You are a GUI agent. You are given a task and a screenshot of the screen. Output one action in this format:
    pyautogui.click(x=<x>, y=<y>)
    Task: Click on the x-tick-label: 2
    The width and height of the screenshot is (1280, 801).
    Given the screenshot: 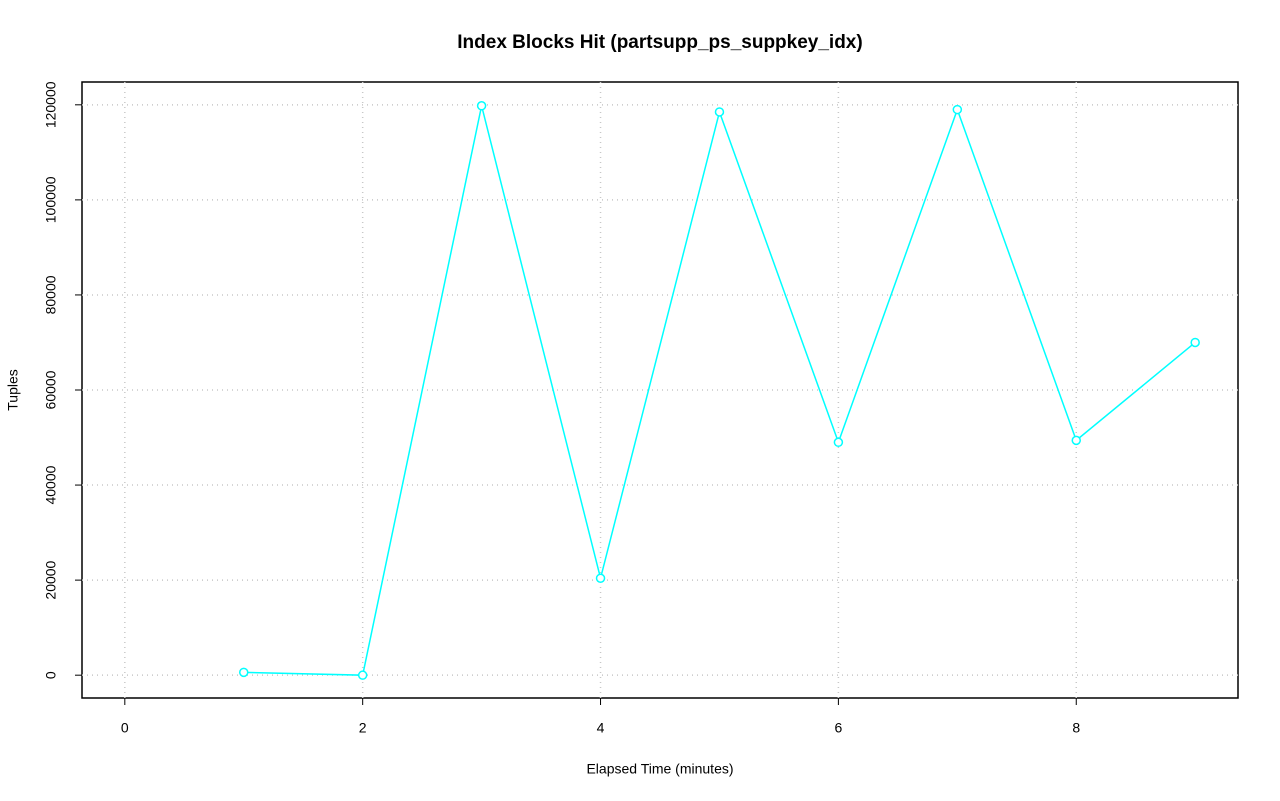 What is the action you would take?
    pyautogui.click(x=363, y=728)
    